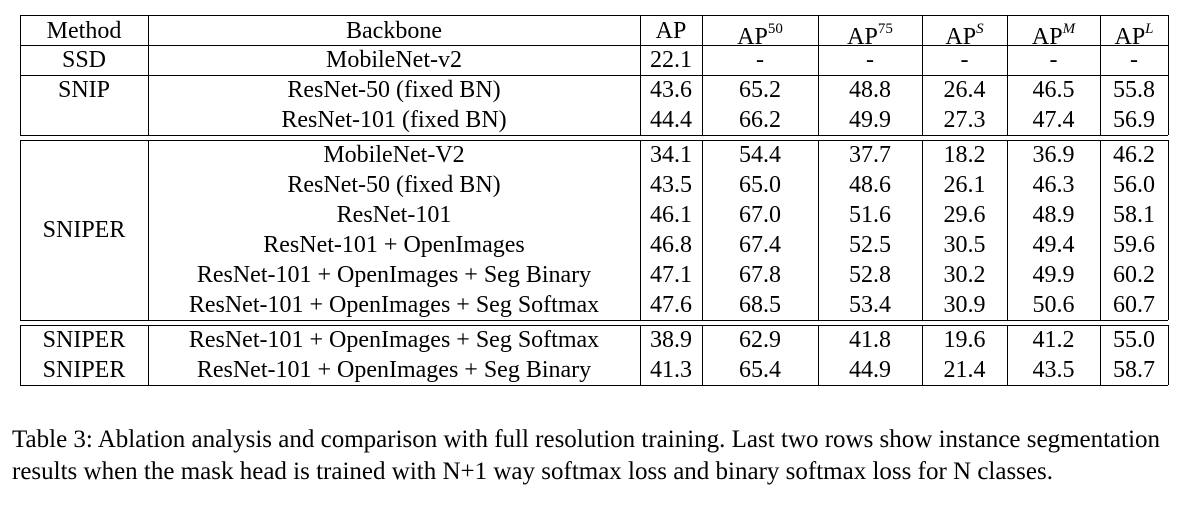  What do you see at coordinates (394, 120) in the screenshot?
I see `backbone-cell: ResNet-101 (fixed BN)` at bounding box center [394, 120].